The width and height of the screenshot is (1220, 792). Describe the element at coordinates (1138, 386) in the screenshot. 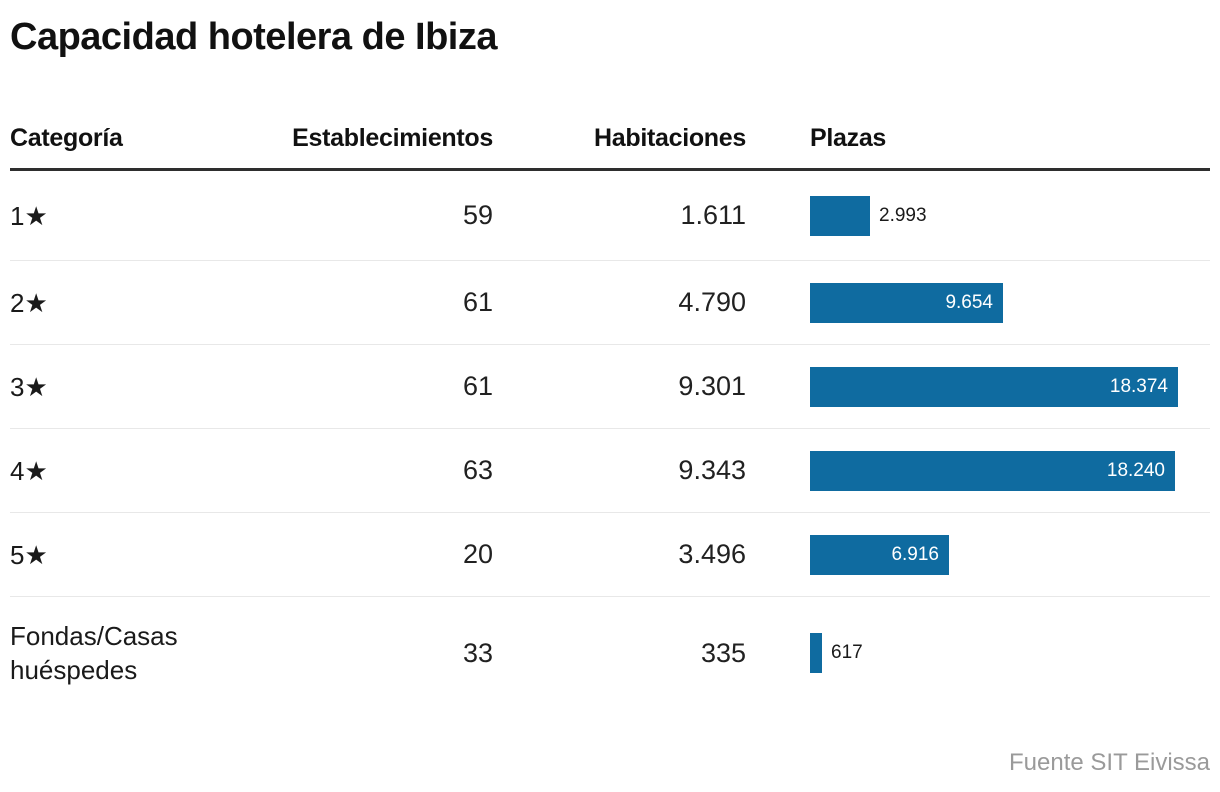

I see `bar-value-label: 18.374` at that location.